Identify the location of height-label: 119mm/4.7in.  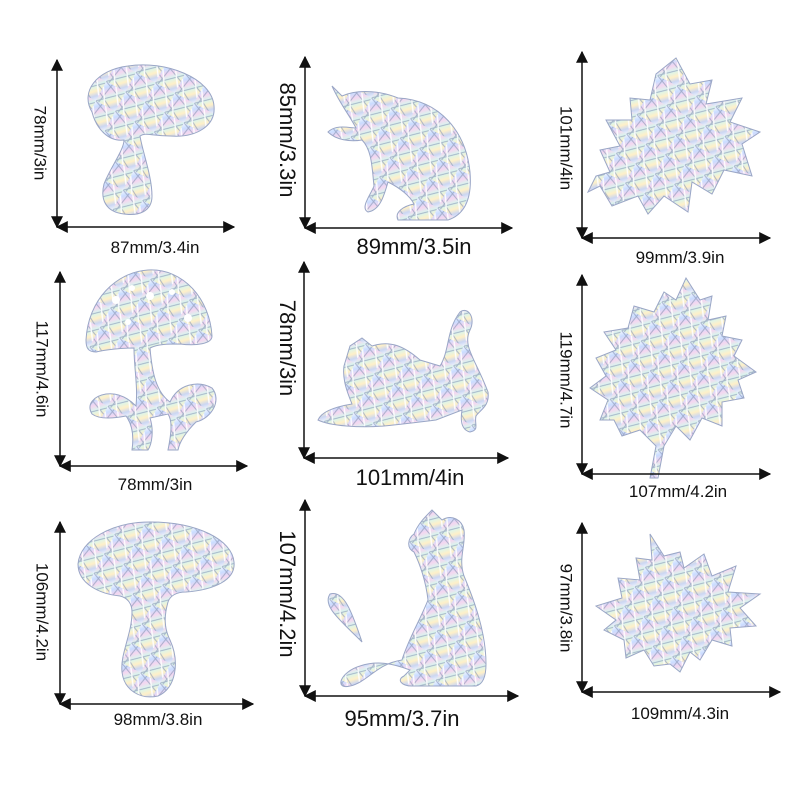
(566, 380).